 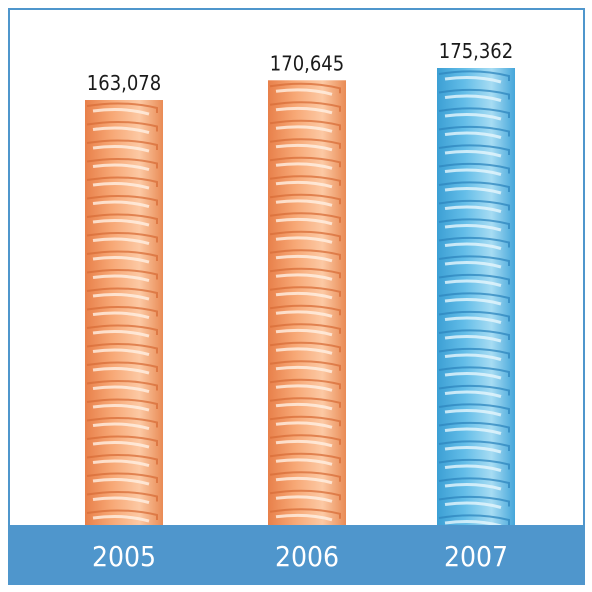 What do you see at coordinates (307, 303) in the screenshot?
I see `bar-2006` at bounding box center [307, 303].